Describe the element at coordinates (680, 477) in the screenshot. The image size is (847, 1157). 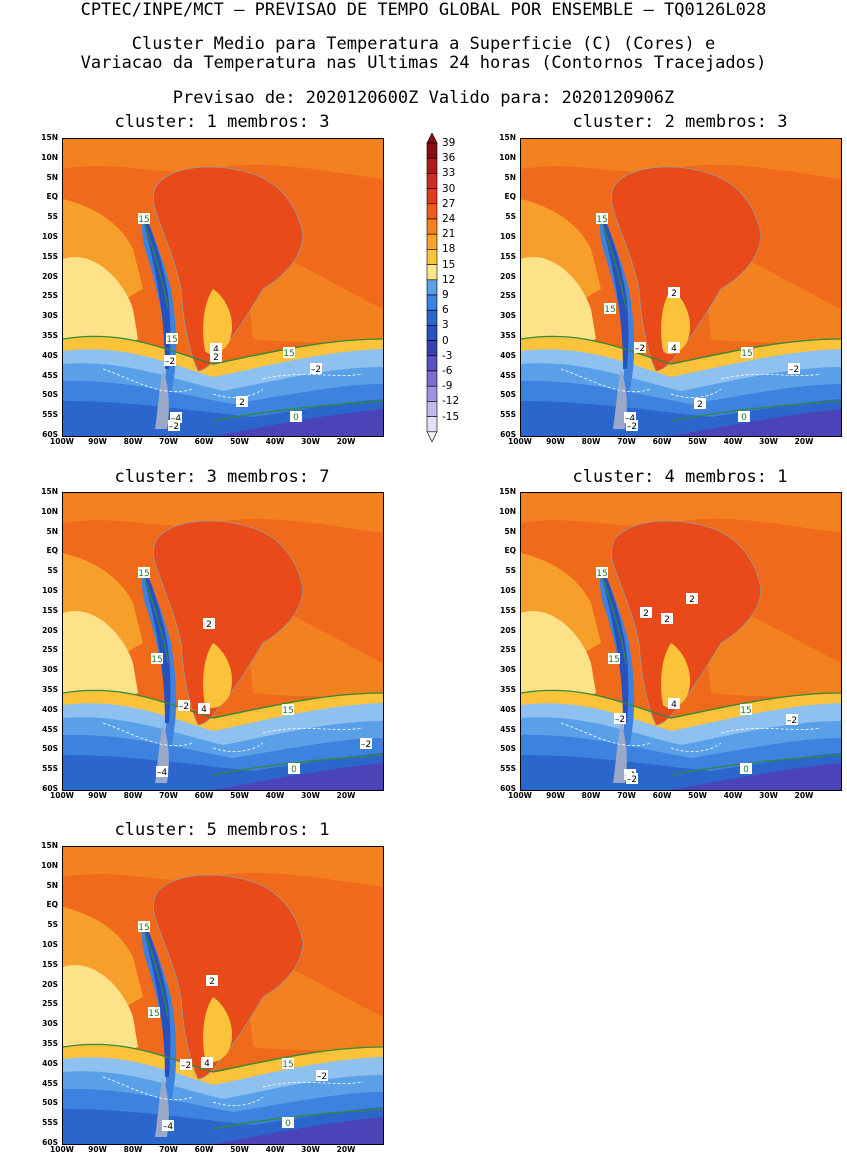
I see `panel-title: cluster: 4 membros: 1` at that location.